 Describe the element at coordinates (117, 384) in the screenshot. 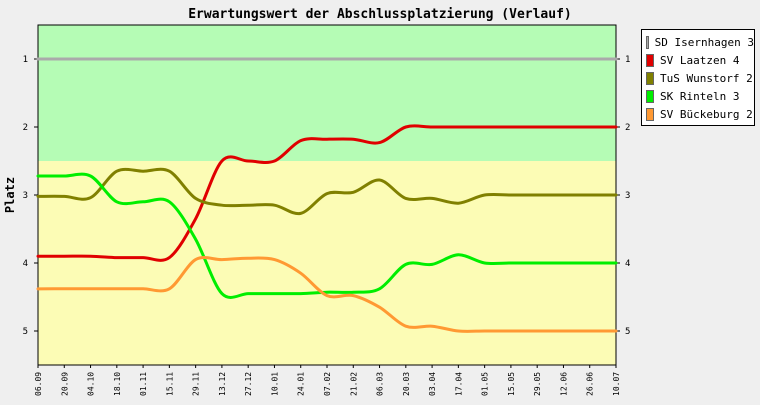

I see `x-tick-label: 18.10` at that location.